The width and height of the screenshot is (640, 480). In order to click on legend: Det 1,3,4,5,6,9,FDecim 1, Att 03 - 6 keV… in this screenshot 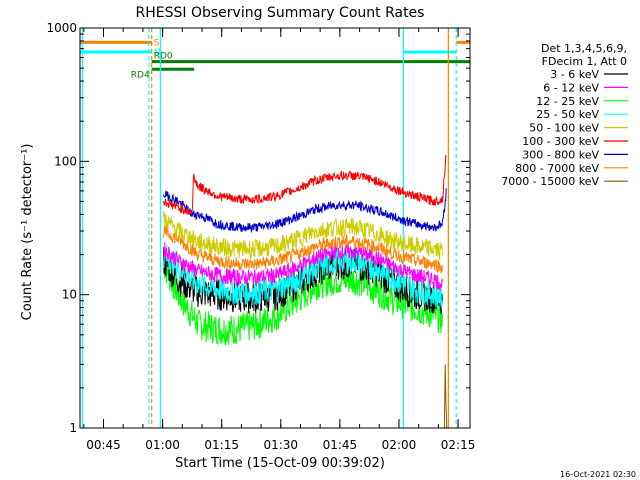, I will do `click(564, 115)`.